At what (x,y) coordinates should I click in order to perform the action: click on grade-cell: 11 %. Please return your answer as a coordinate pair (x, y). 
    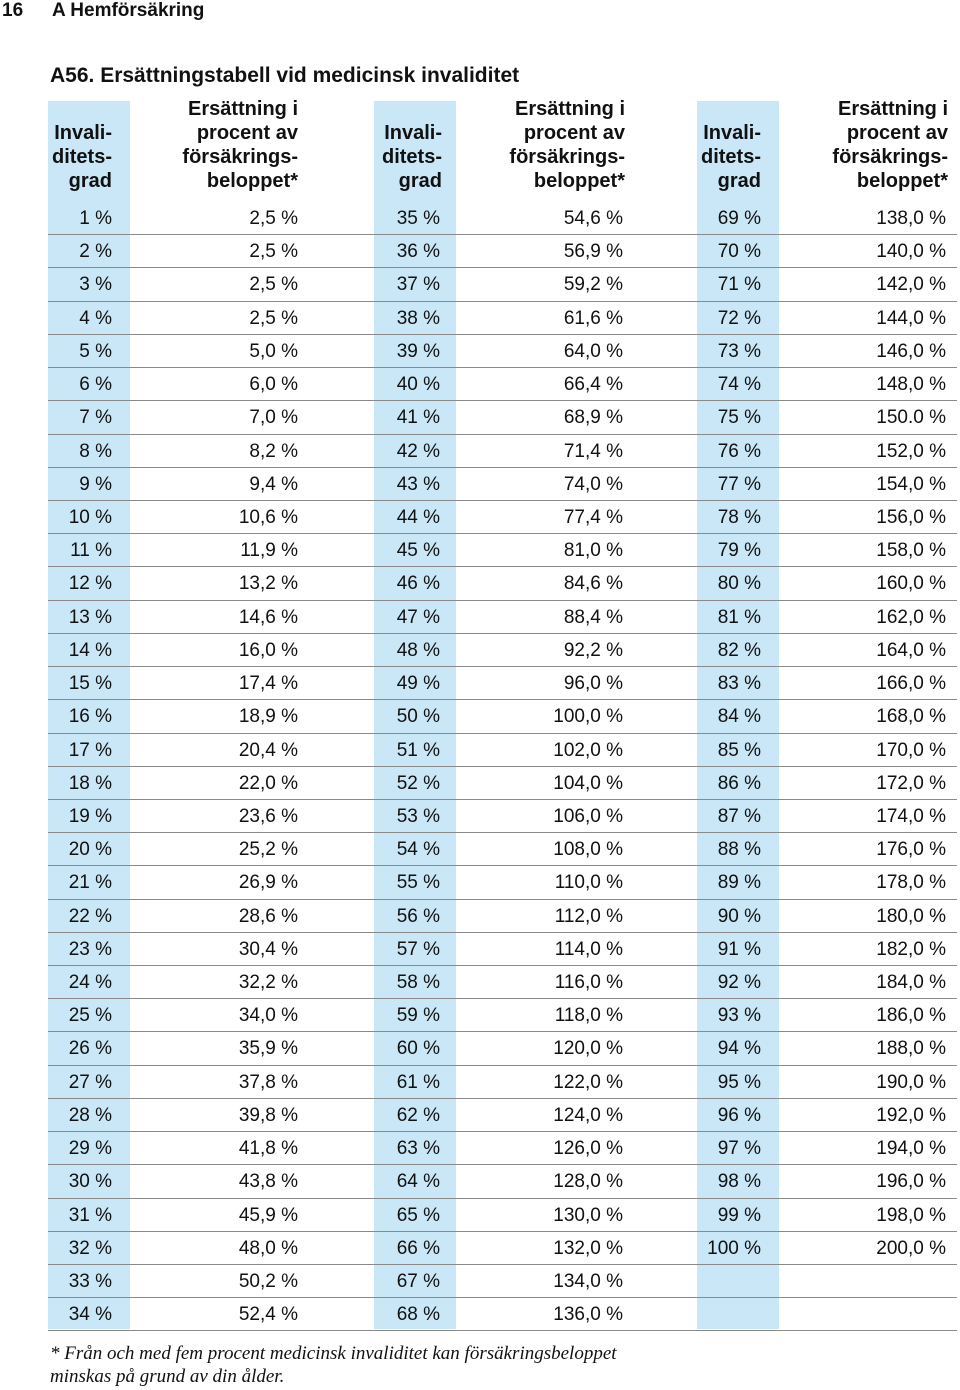
    Looking at the image, I should click on (91, 551).